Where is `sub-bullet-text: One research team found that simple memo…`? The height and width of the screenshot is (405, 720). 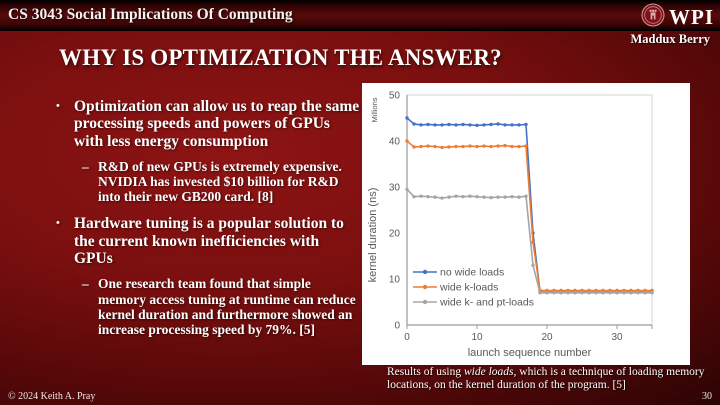 sub-bullet-text: One research team found that simple memo… is located at coordinates (227, 306).